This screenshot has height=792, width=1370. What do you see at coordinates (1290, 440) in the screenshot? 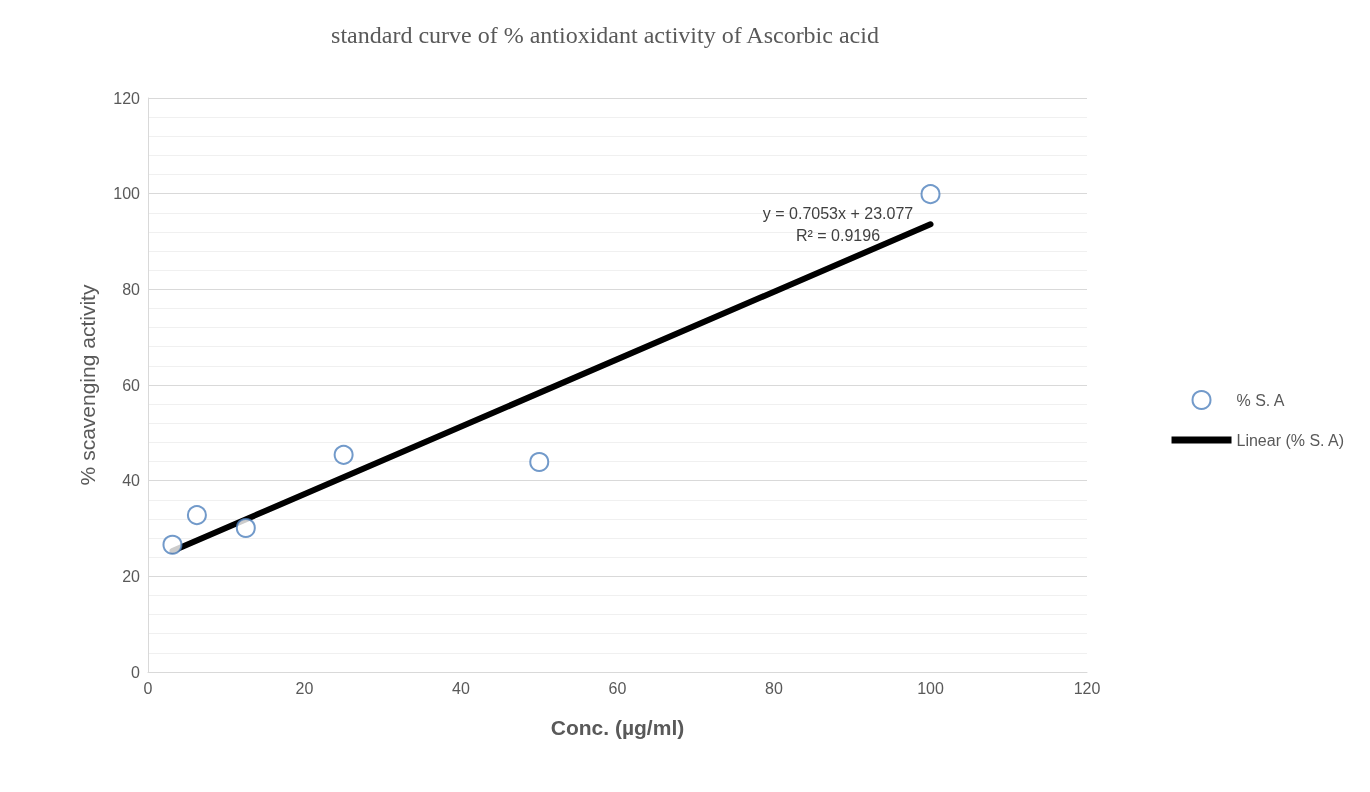
I see `legend-label: Linear (% S. A)` at bounding box center [1290, 440].